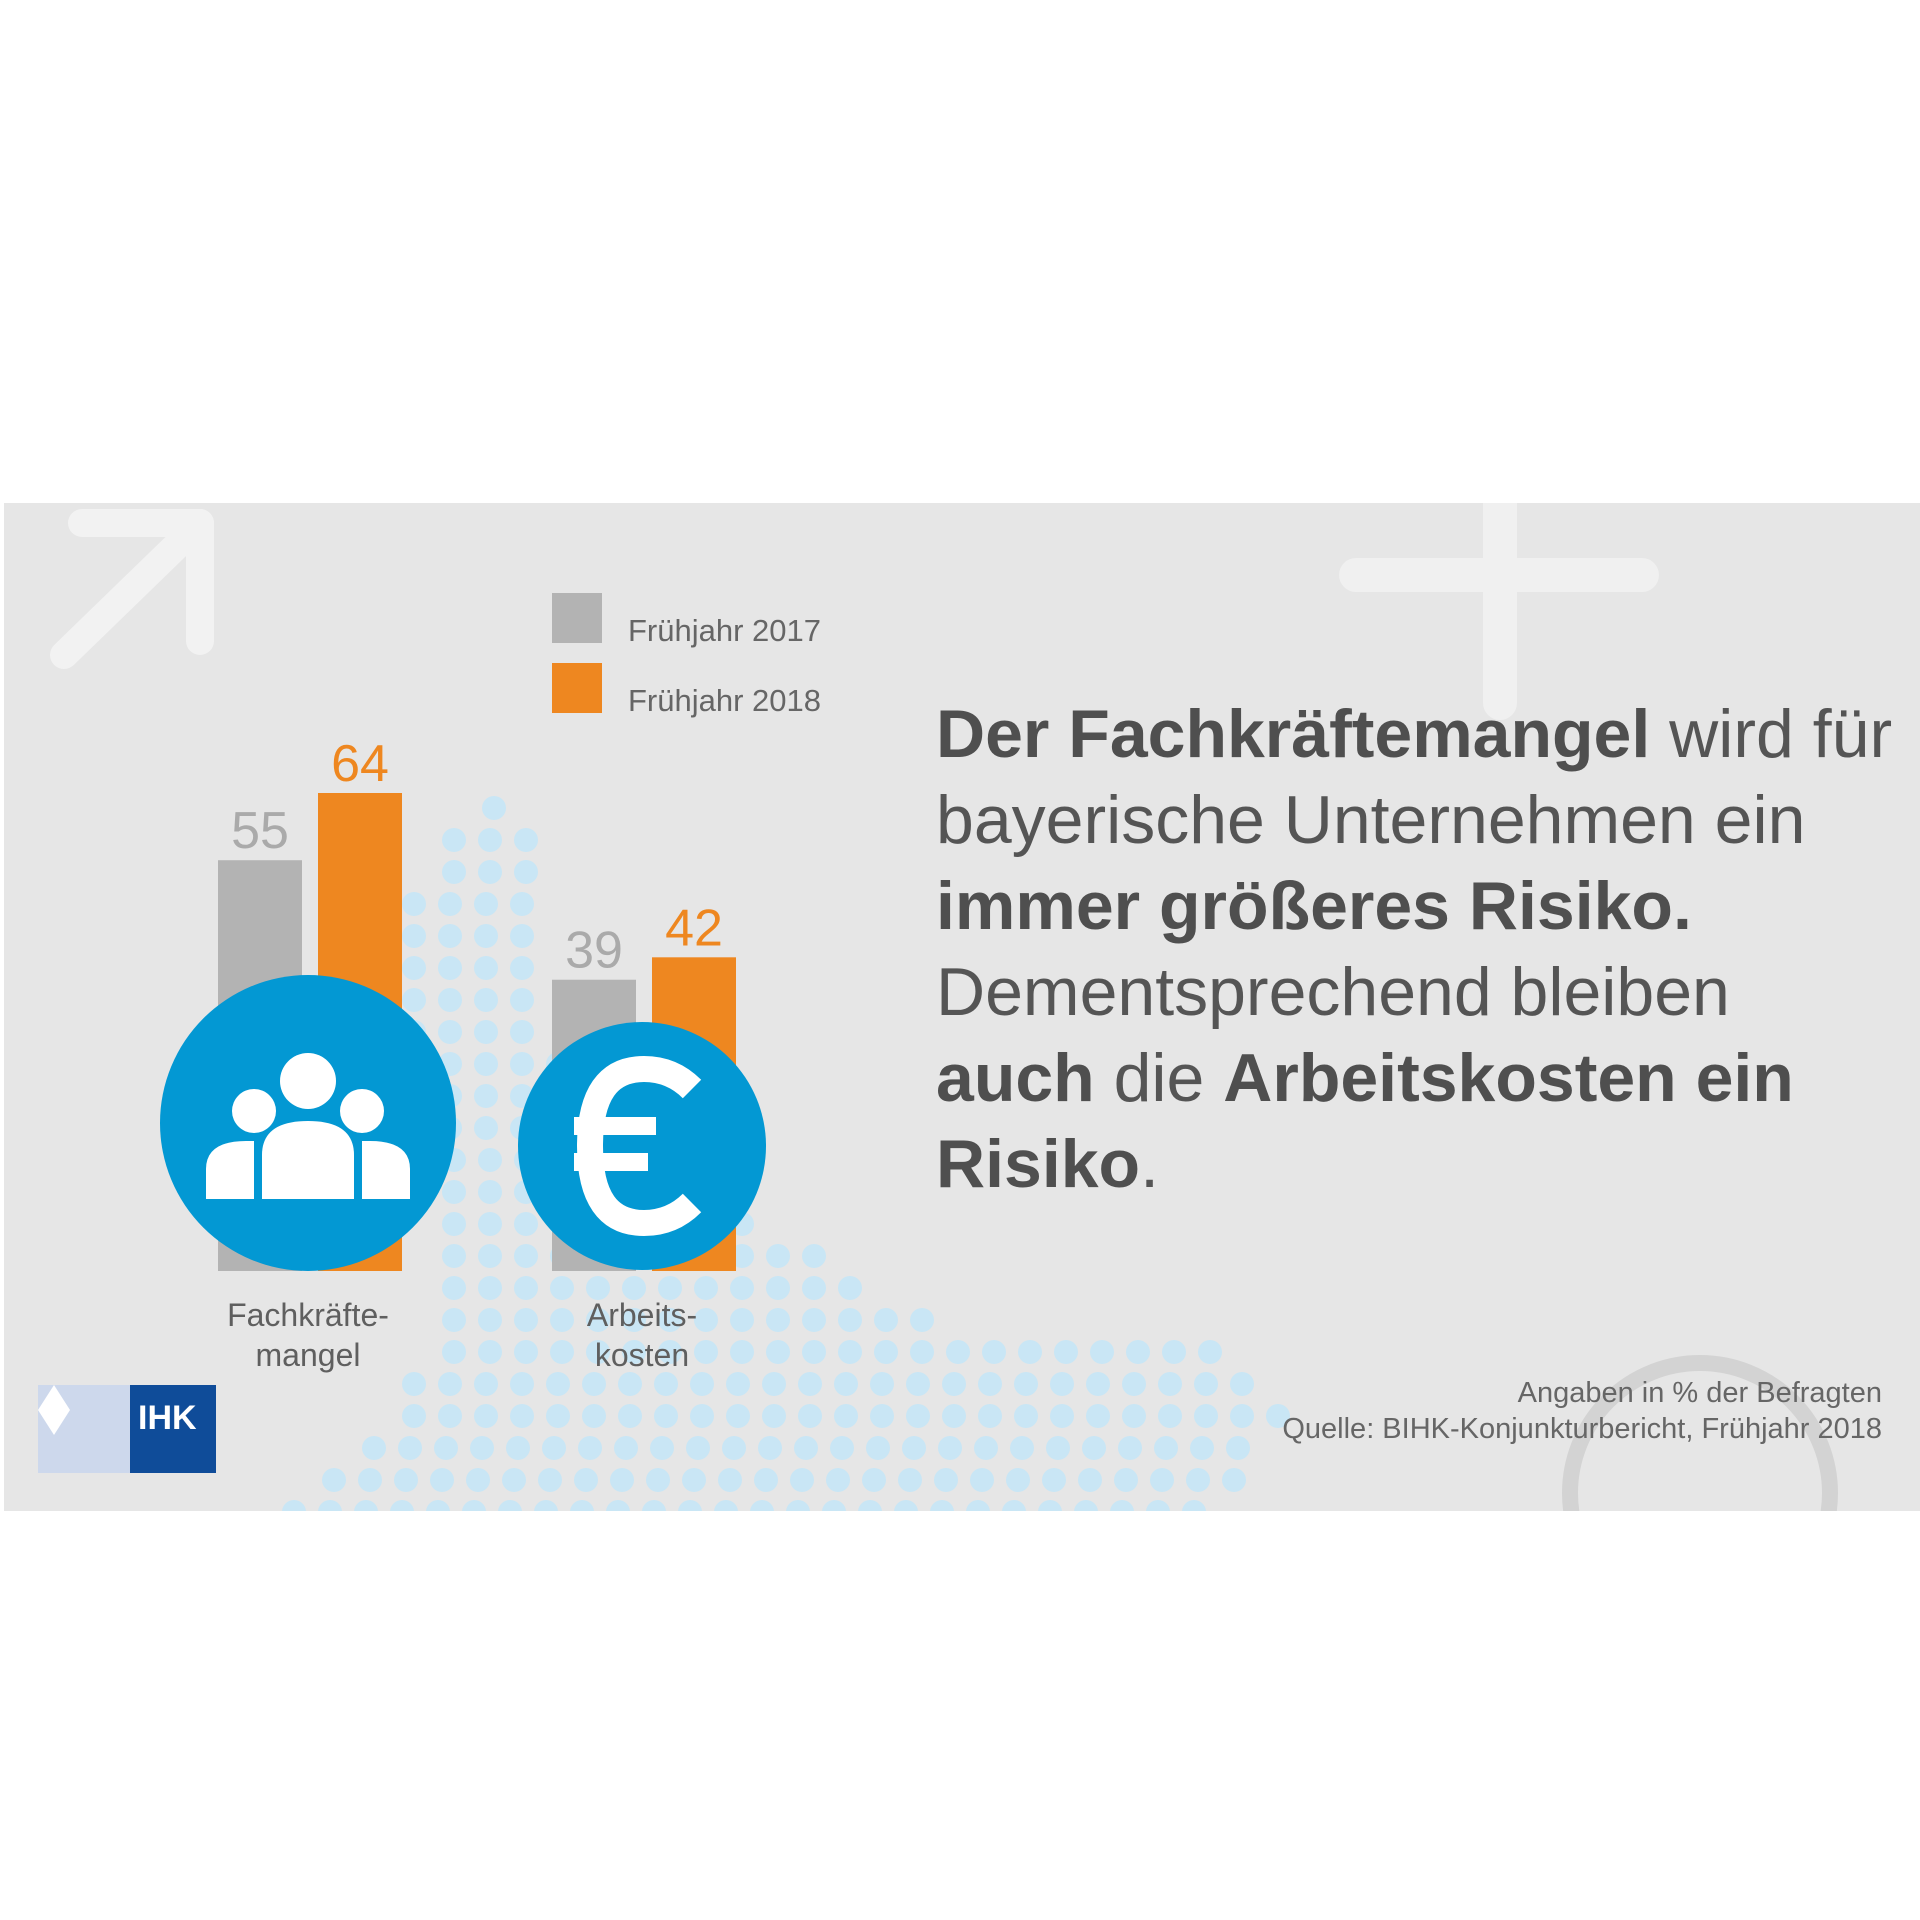 This screenshot has width=1920, height=1920. What do you see at coordinates (260, 831) in the screenshot?
I see `value-label: 55` at bounding box center [260, 831].